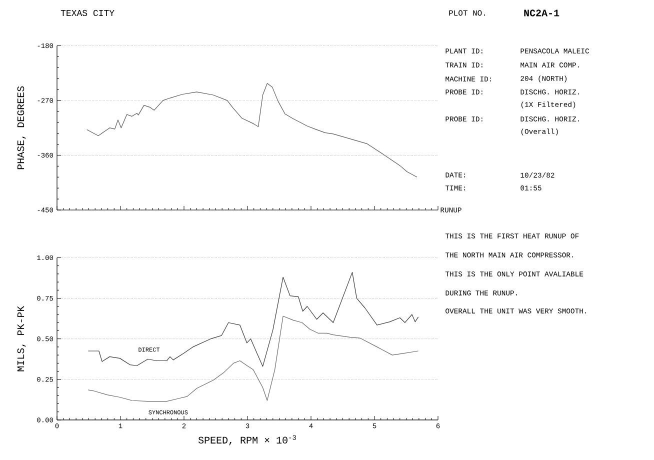  I want to click on text: PLOT NO., so click(467, 13).